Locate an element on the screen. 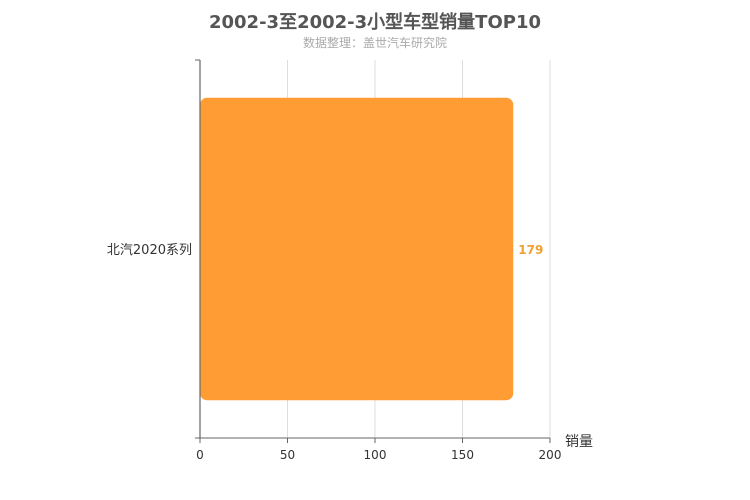 The image size is (750, 500). chart-subtitle: 数据整理：盖世汽车研究院 is located at coordinates (374, 43).